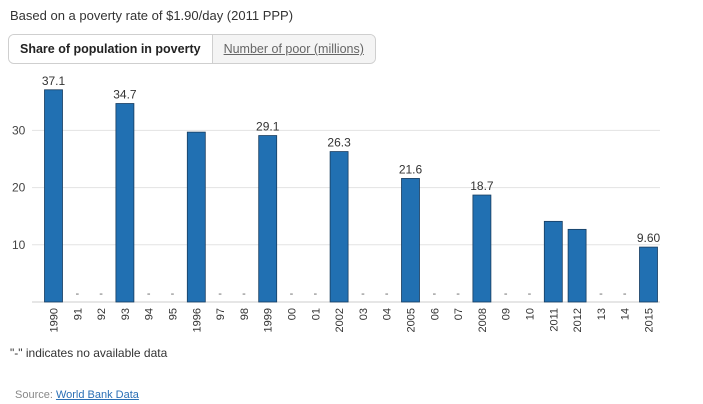 The width and height of the screenshot is (703, 404). Describe the element at coordinates (173, 294) in the screenshot. I see `missing-marker-95: -` at that location.